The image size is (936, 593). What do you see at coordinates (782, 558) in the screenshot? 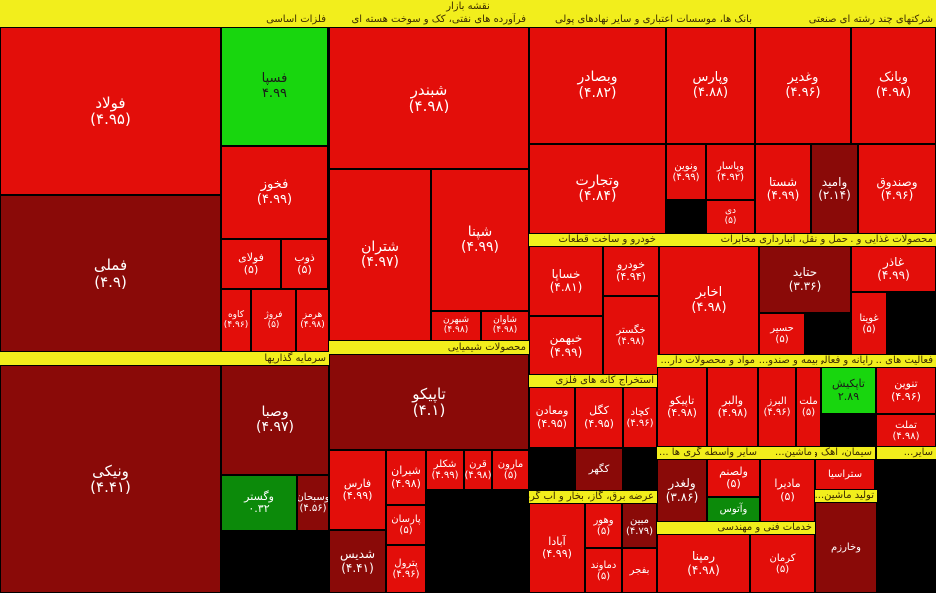
I see `tile-symbol: کرمان` at bounding box center [782, 558].